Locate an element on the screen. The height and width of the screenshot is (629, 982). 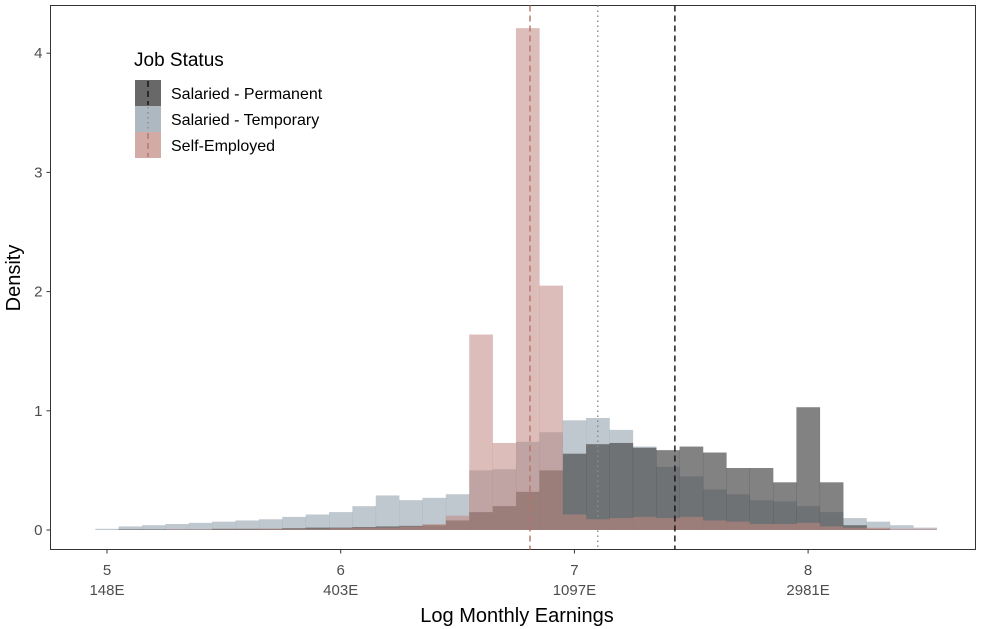
legend-label: Salaried - Temporary is located at coordinates (245, 120).